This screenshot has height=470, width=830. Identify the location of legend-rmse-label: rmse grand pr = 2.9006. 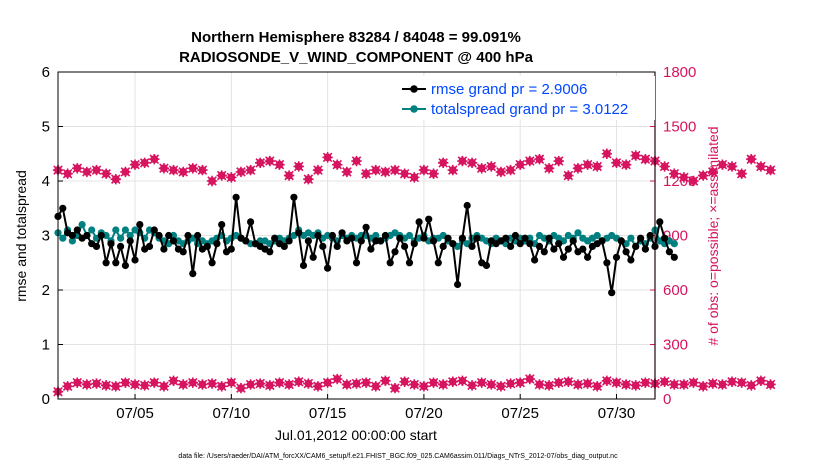
(509, 89).